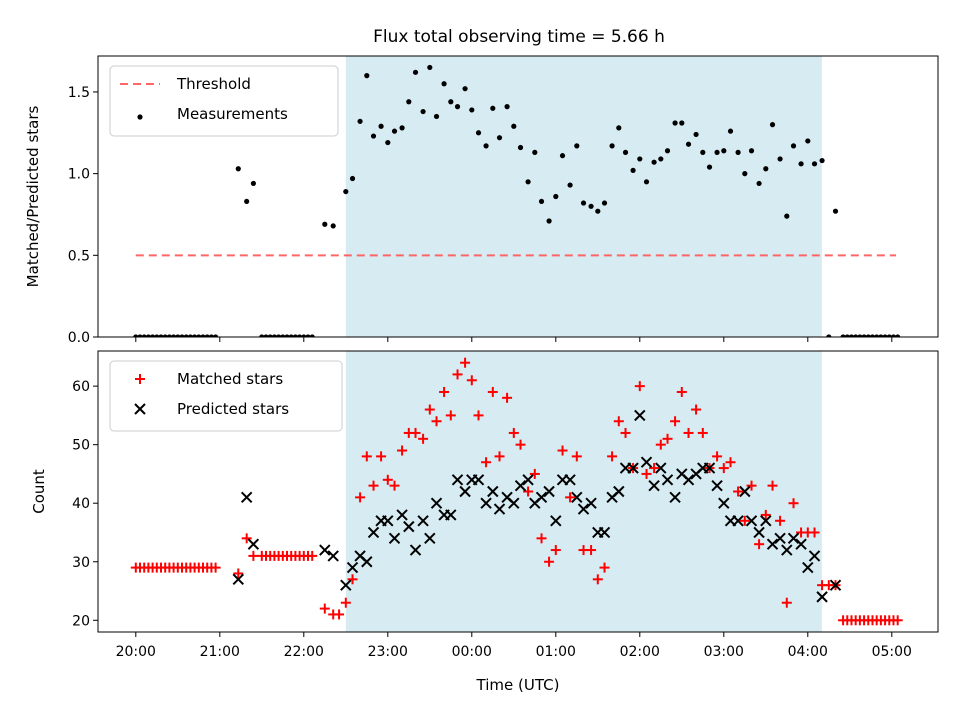 The image size is (960, 720). Describe the element at coordinates (226, 396) in the screenshot. I see `legend: Matched stars Predicted stars` at that location.